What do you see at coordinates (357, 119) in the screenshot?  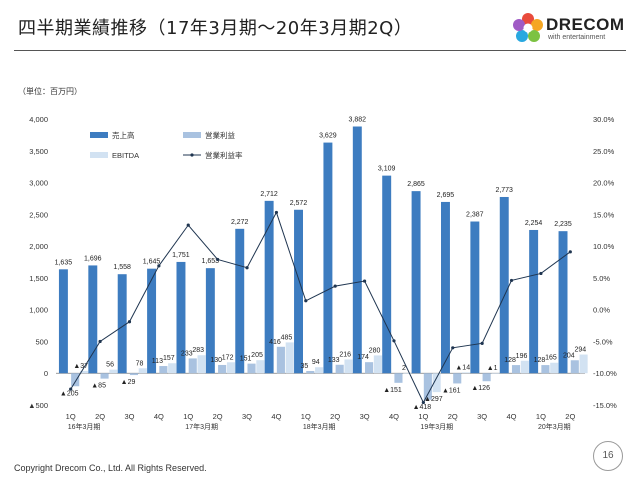 I see `sales-data-label: 3,882` at bounding box center [357, 119].